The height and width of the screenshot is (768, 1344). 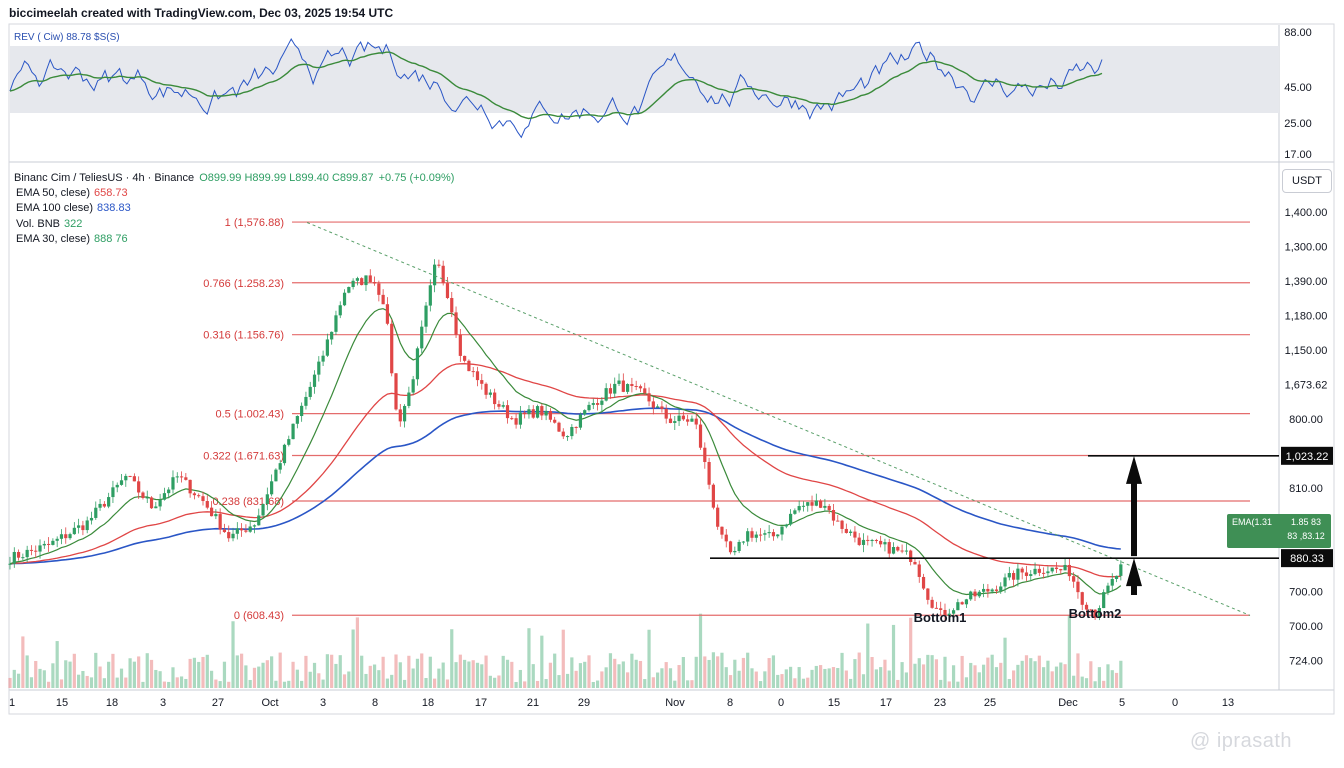 I want to click on time-axis-tick: 17, so click(x=886, y=703).